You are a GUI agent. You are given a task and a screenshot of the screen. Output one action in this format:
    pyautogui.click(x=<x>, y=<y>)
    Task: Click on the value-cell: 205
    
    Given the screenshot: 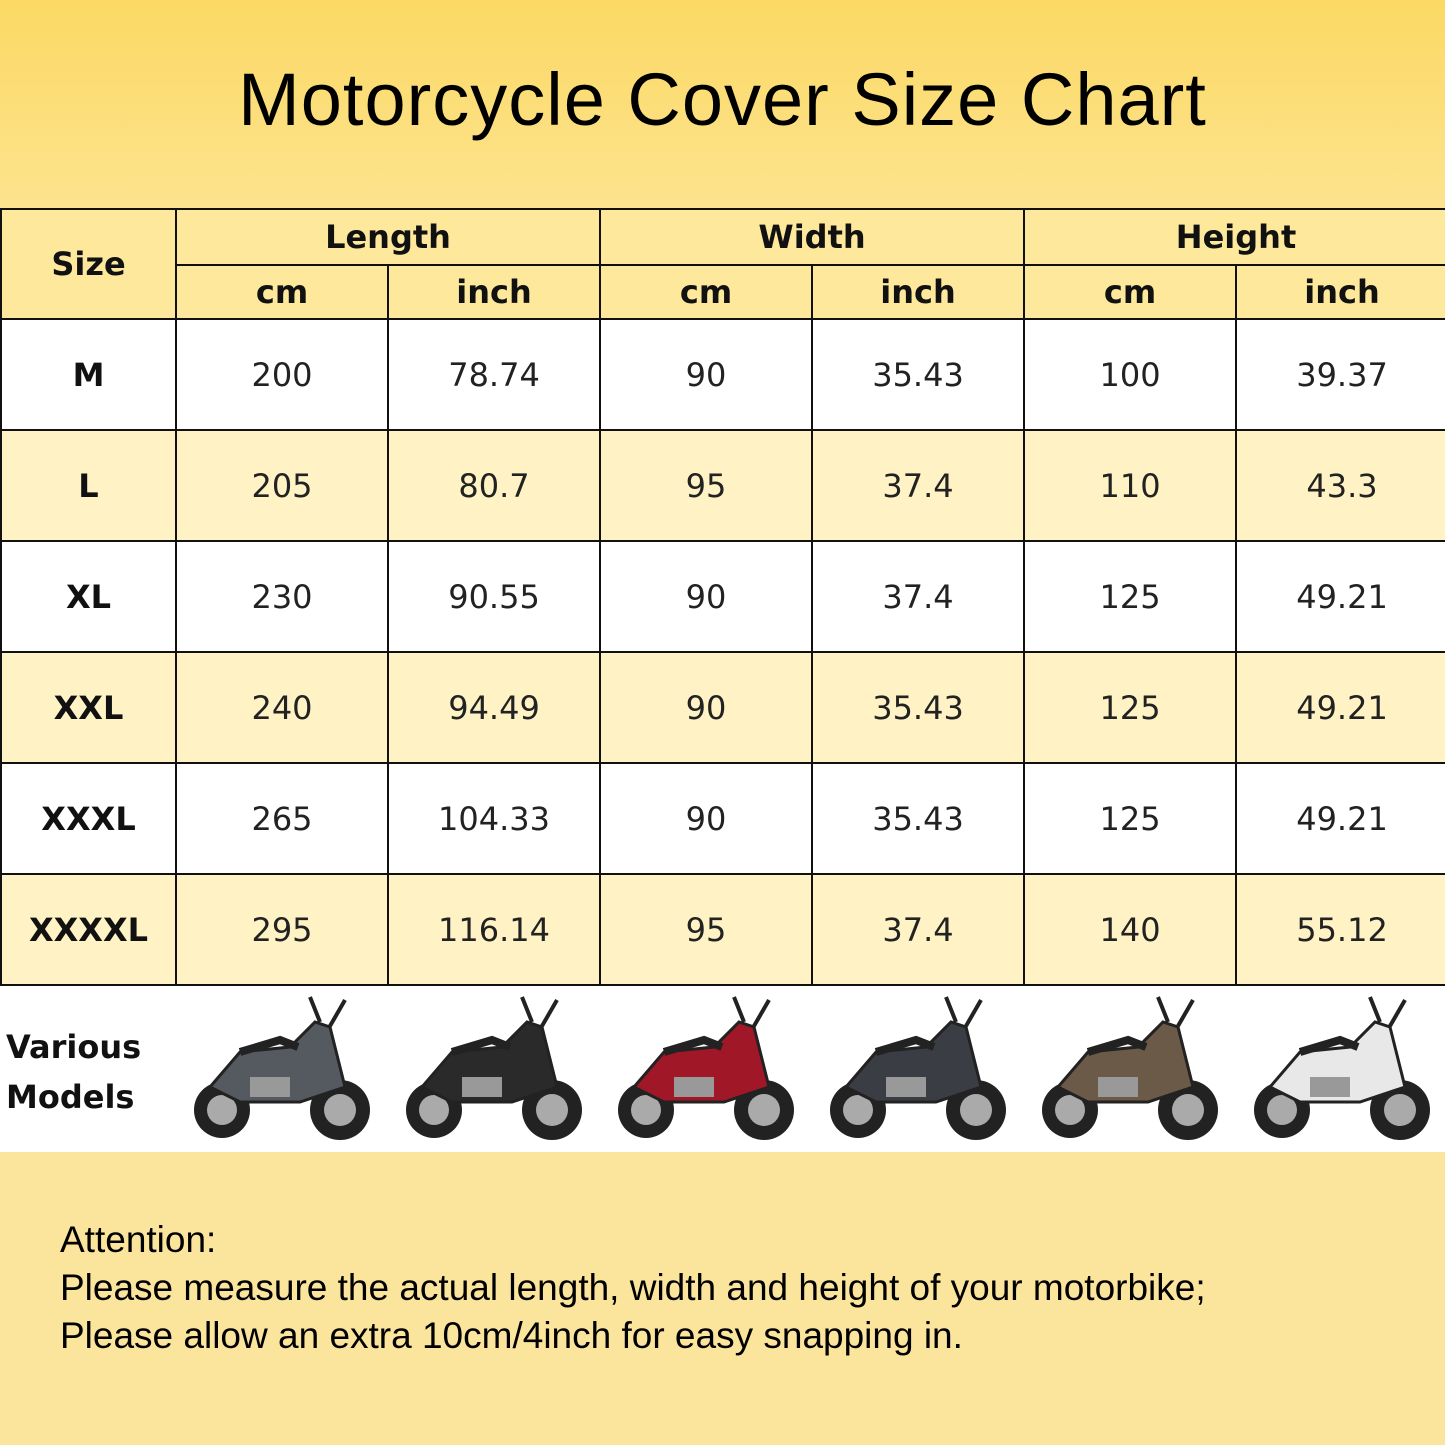 What is the action you would take?
    pyautogui.click(x=282, y=485)
    